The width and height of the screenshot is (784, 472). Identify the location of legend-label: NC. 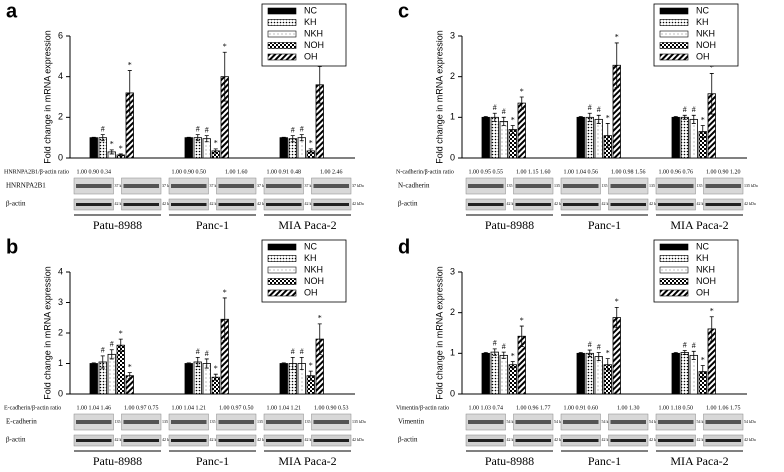
(310, 246).